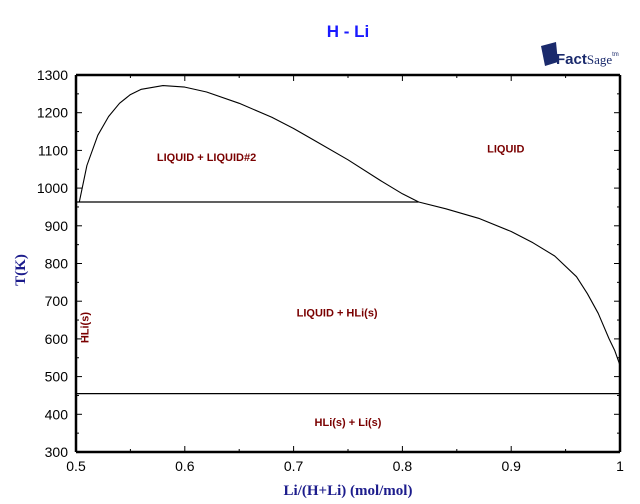 The width and height of the screenshot is (640, 504). Describe the element at coordinates (615, 55) in the screenshot. I see `logo-trademark: tm` at that location.